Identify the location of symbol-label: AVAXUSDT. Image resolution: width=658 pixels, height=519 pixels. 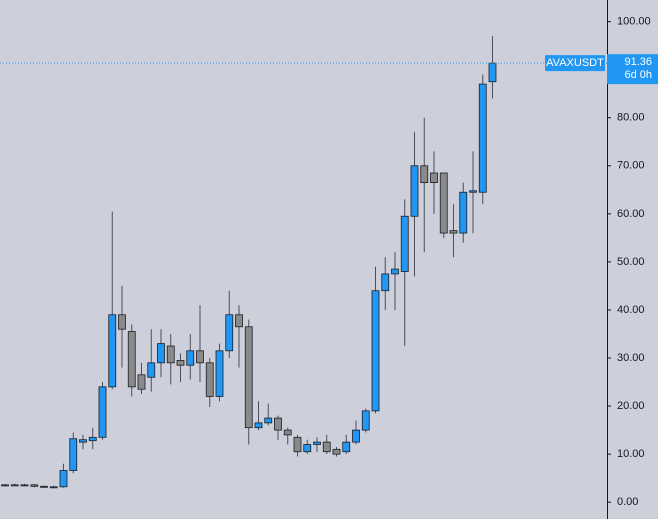
(575, 63).